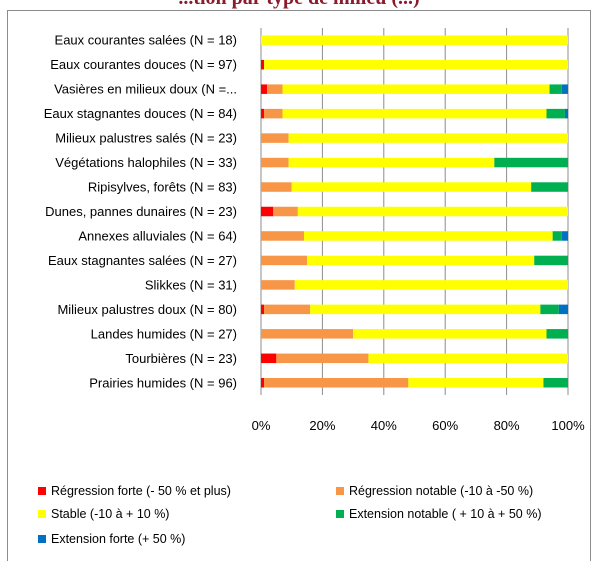  Describe the element at coordinates (322, 425) in the screenshot. I see `x-tick-label: 20%` at that location.